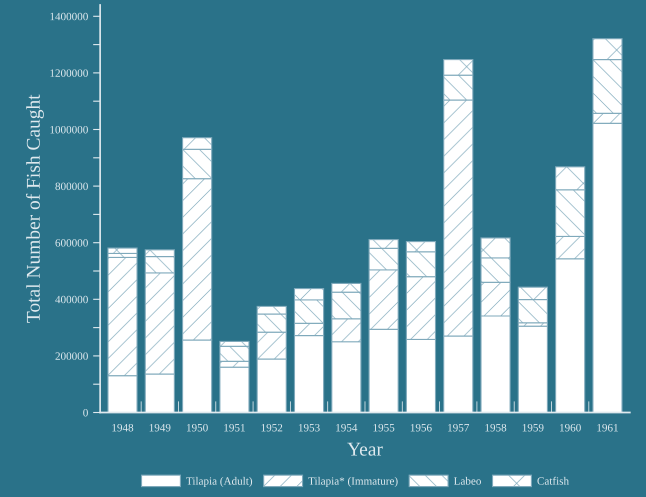 The image size is (646, 497). Describe the element at coordinates (353, 481) in the screenshot. I see `legend-label: Tilapia* (Immature)` at that location.